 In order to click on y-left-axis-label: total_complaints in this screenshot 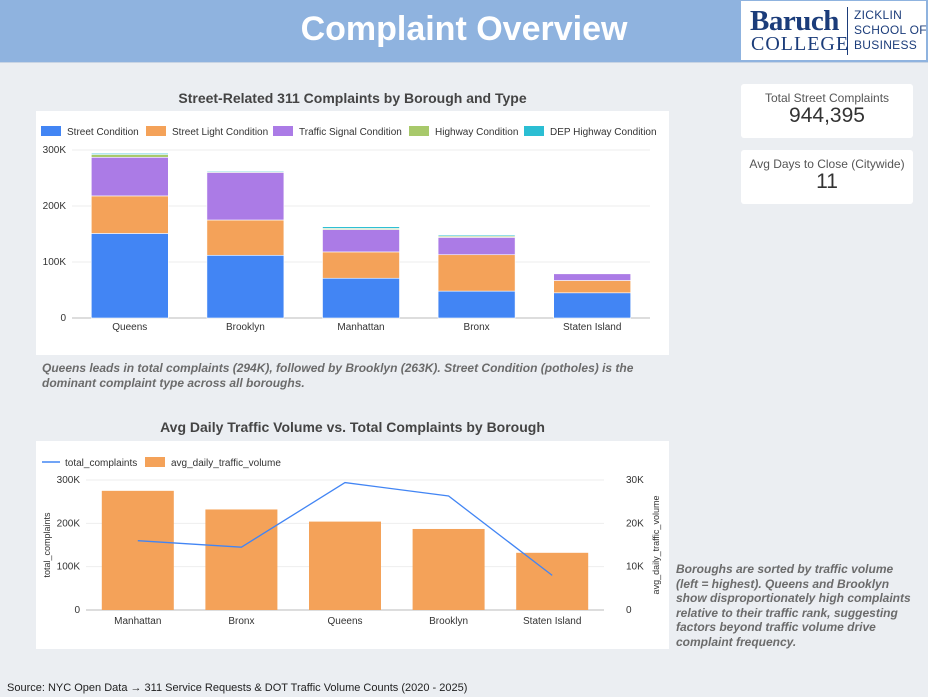, I will do `click(47, 545)`.